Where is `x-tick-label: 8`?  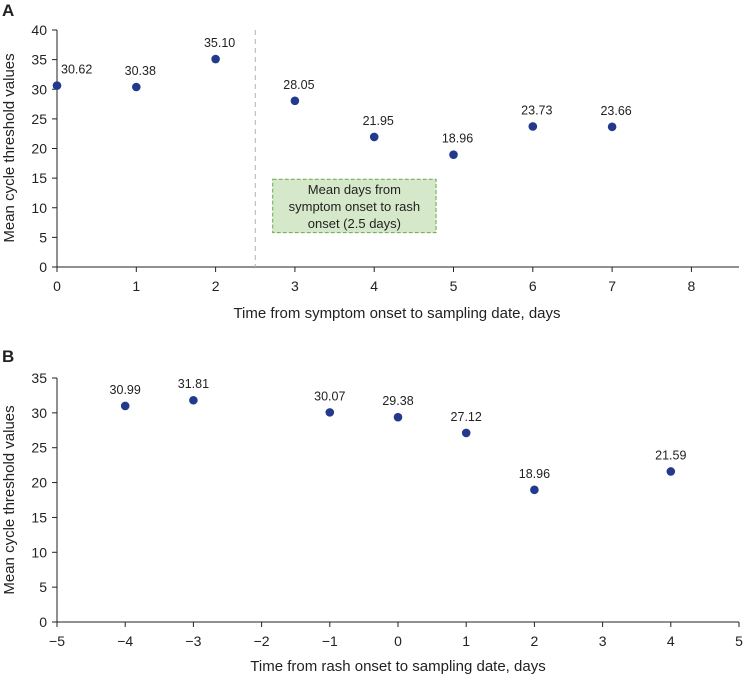 x-tick-label: 8 is located at coordinates (692, 286).